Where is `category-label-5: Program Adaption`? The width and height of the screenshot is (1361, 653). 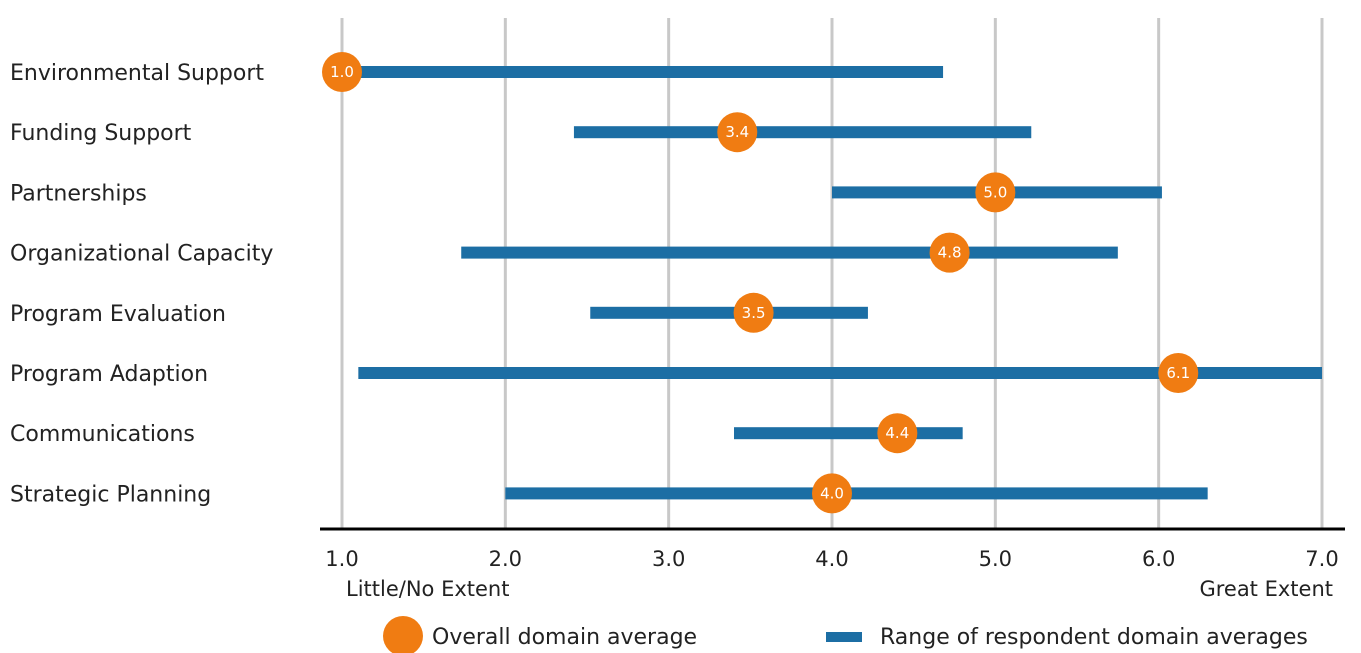 category-label-5: Program Adaption is located at coordinates (109, 374).